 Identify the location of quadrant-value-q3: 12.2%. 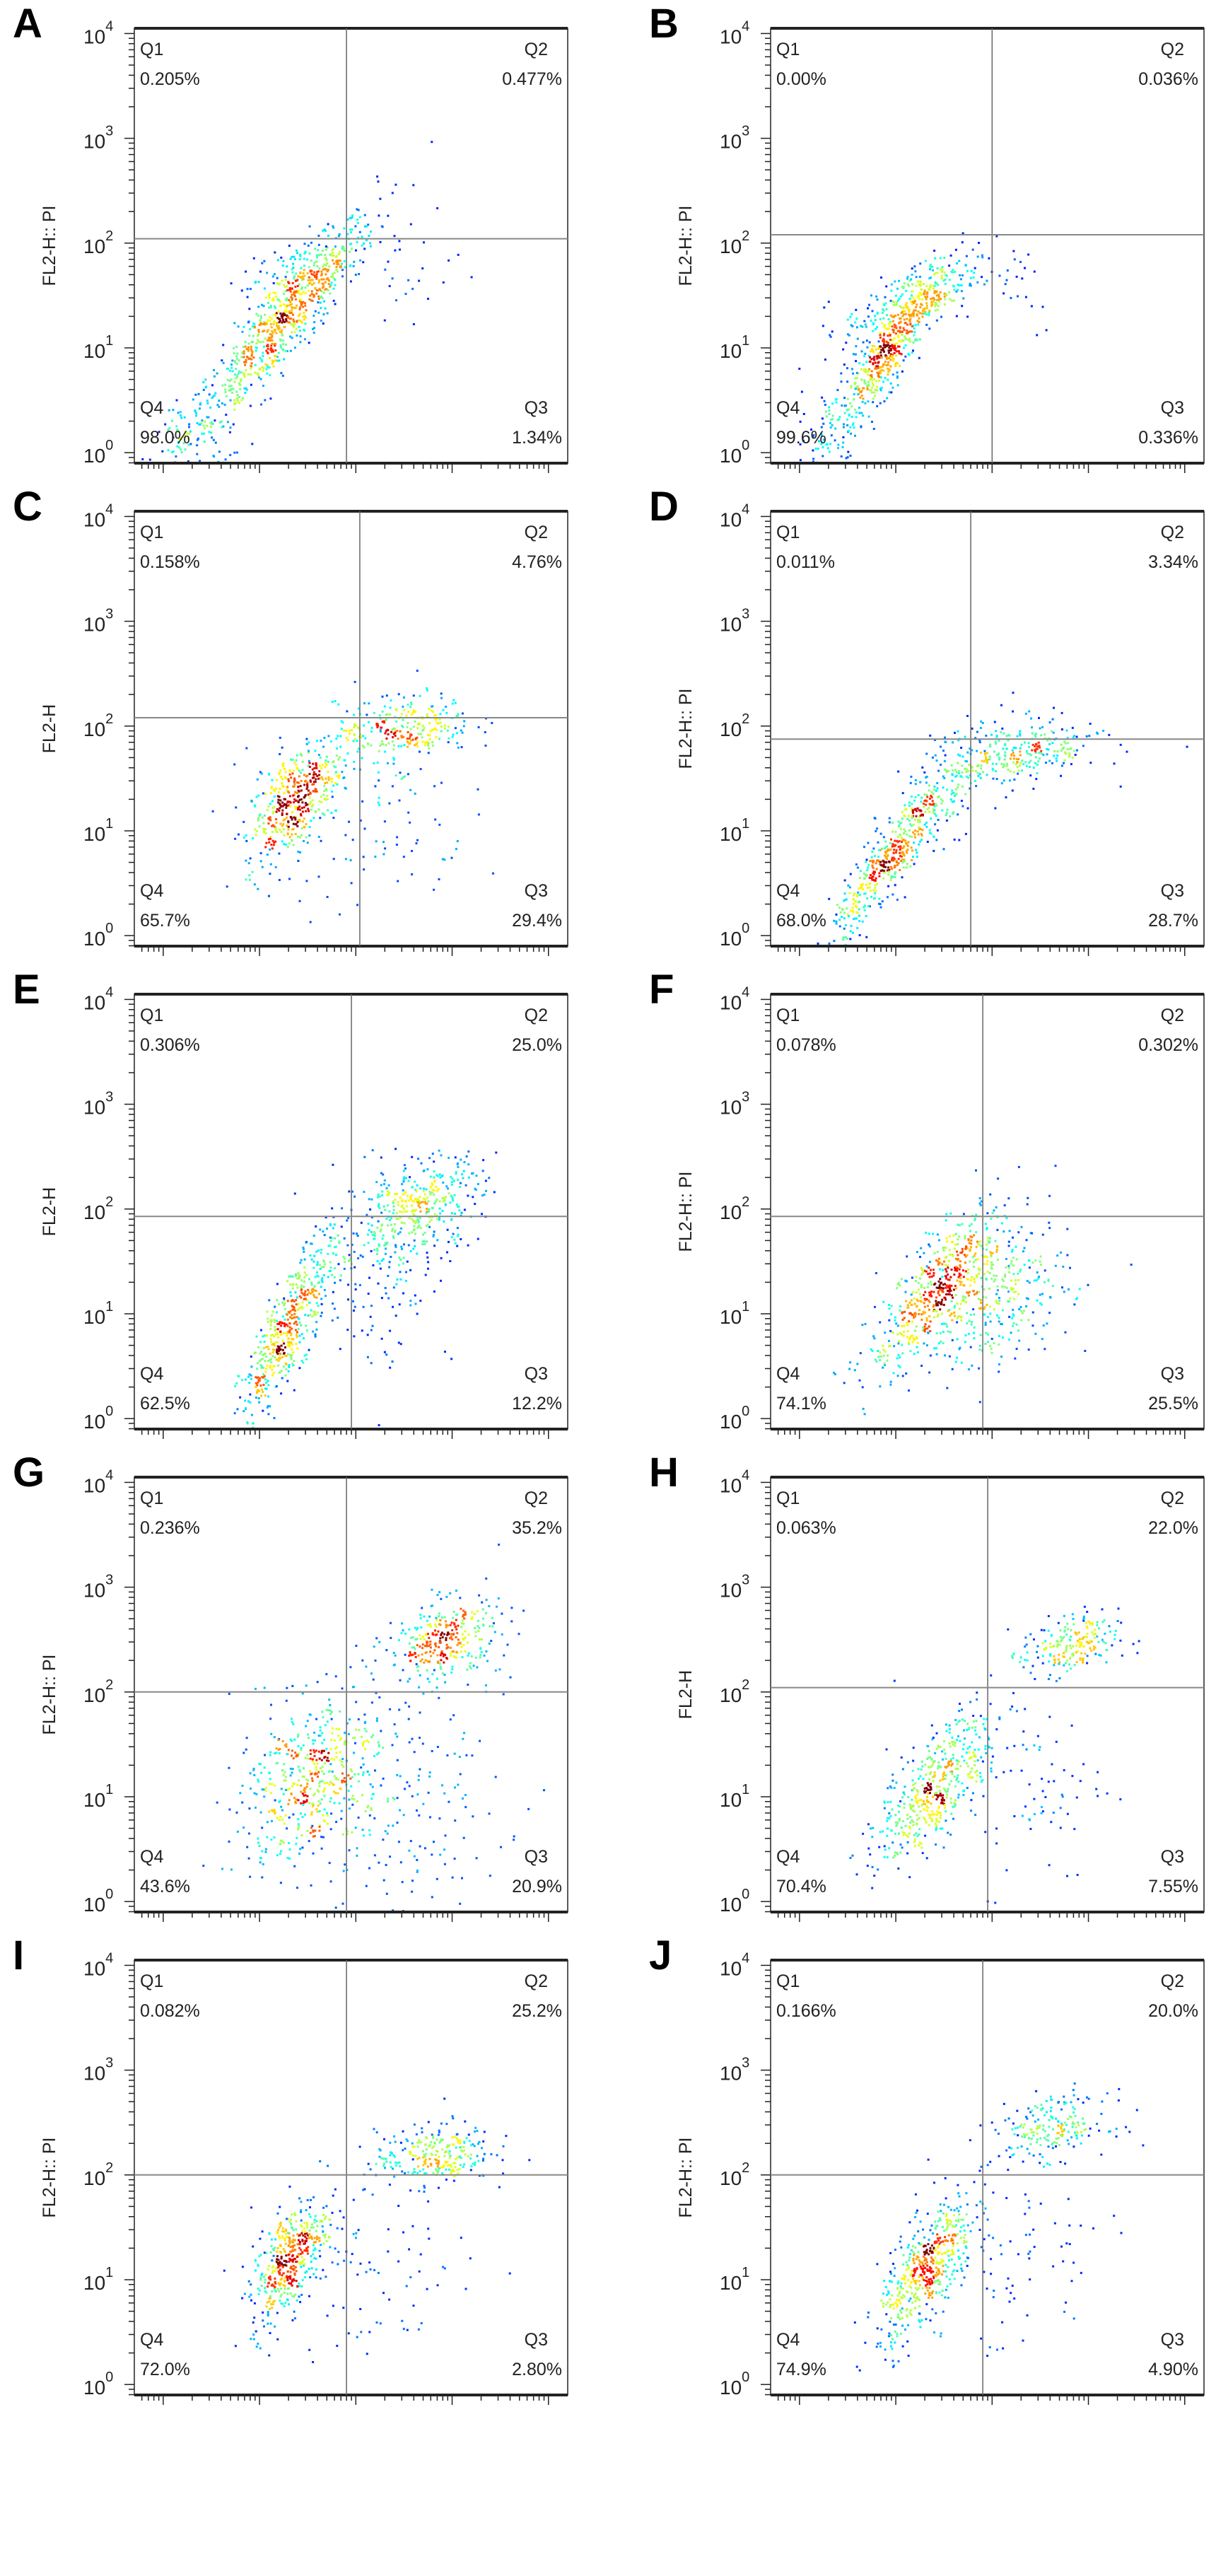
(537, 1404).